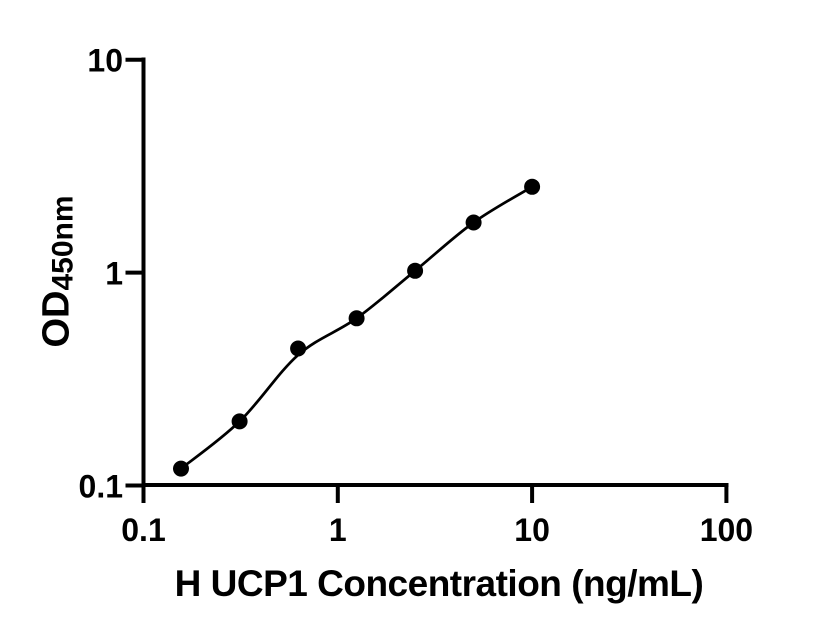 The width and height of the screenshot is (816, 640). What do you see at coordinates (134, 272) in the screenshot?
I see `y-axis-ticks` at bounding box center [134, 272].